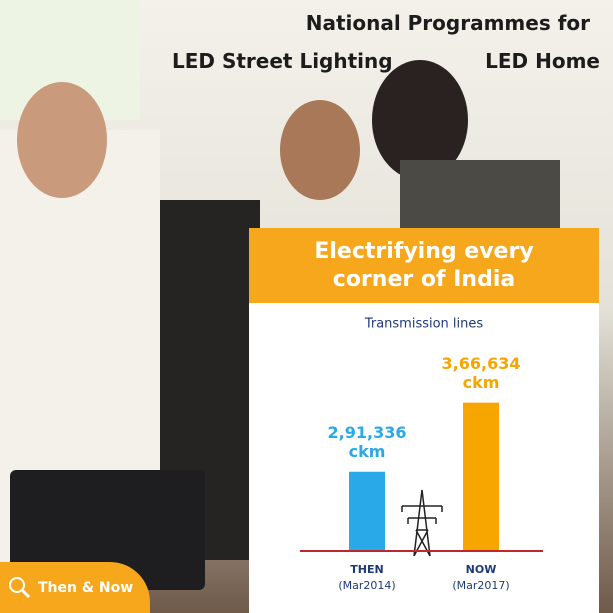 This screenshot has width=613, height=613. What do you see at coordinates (282, 61) in the screenshot?
I see `banner-text: LED Street Lighting` at bounding box center [282, 61].